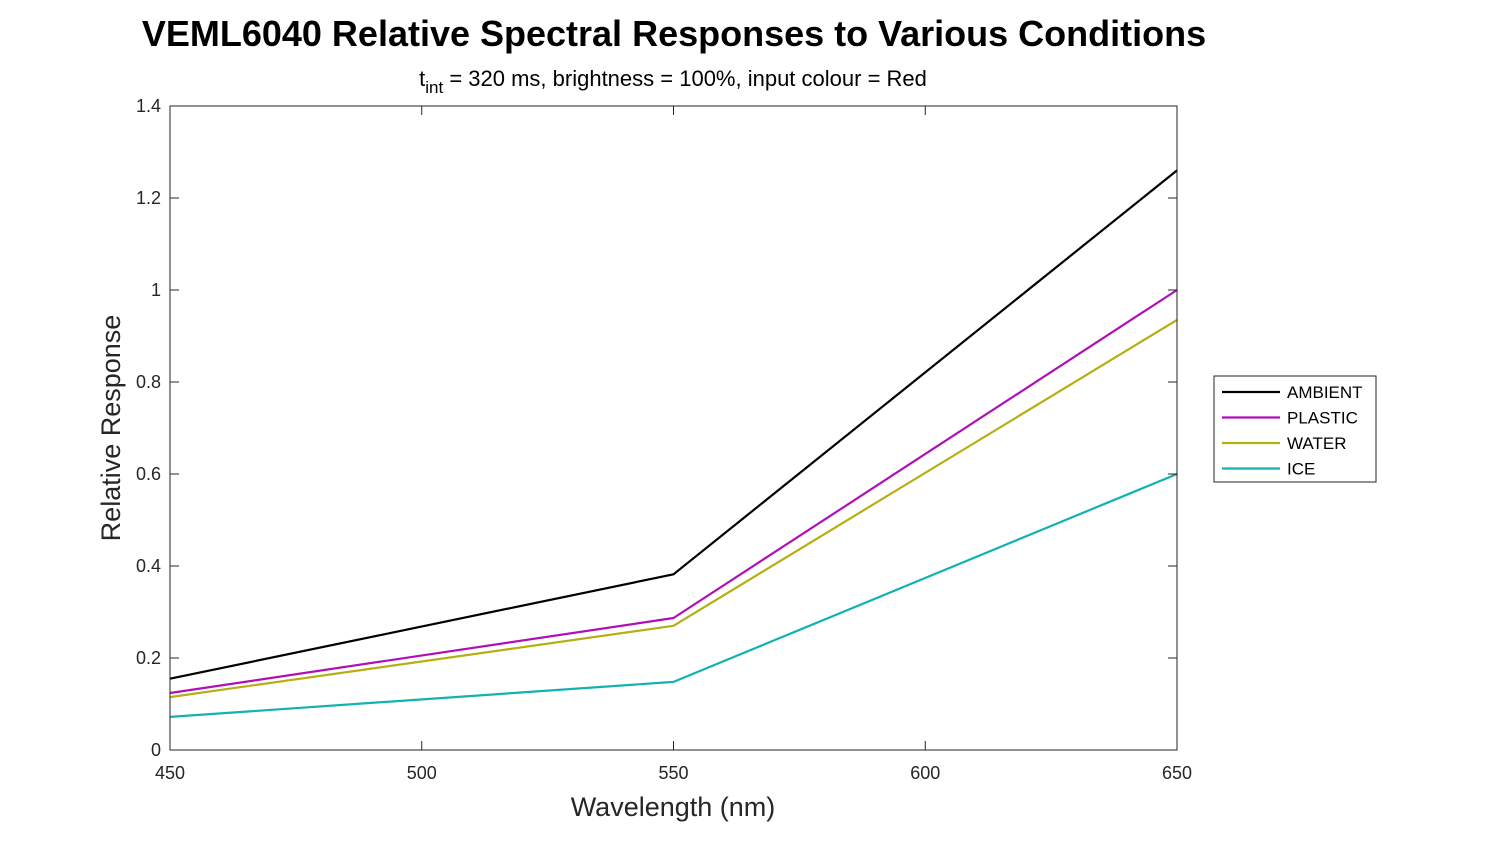 This screenshot has height=844, width=1500. What do you see at coordinates (1301, 469) in the screenshot?
I see `legend-label-ice: ICE` at bounding box center [1301, 469].